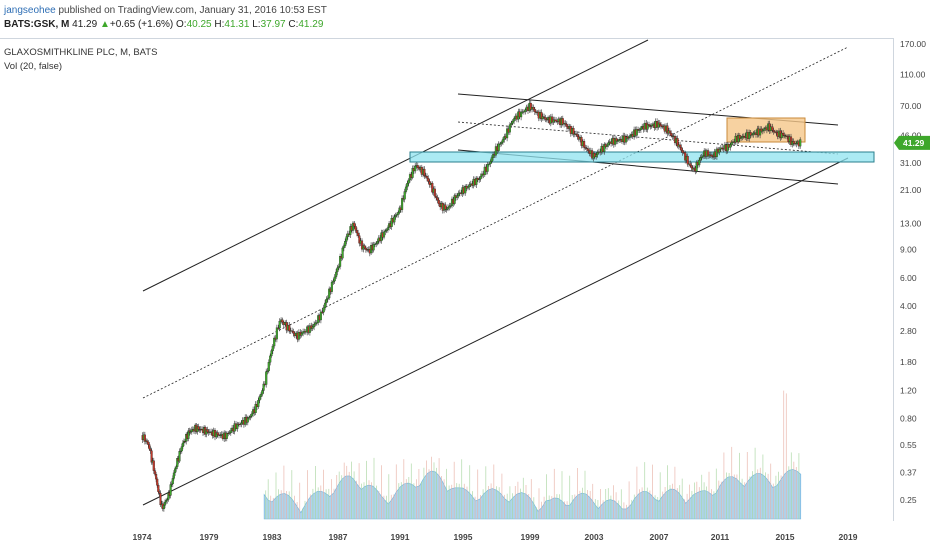  Describe the element at coordinates (141, 24) in the screenshot. I see `price-change: +0.65 (+1.6%)` at that location.